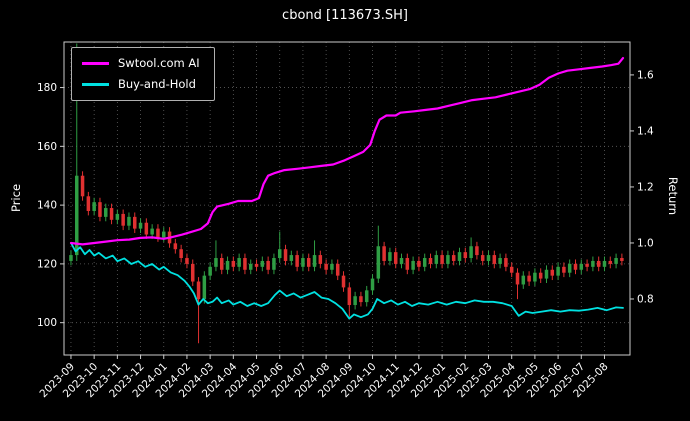 The height and width of the screenshot is (421, 690). Describe the element at coordinates (347, 281) in the screenshot. I see `buy-and-hold-line` at that location.